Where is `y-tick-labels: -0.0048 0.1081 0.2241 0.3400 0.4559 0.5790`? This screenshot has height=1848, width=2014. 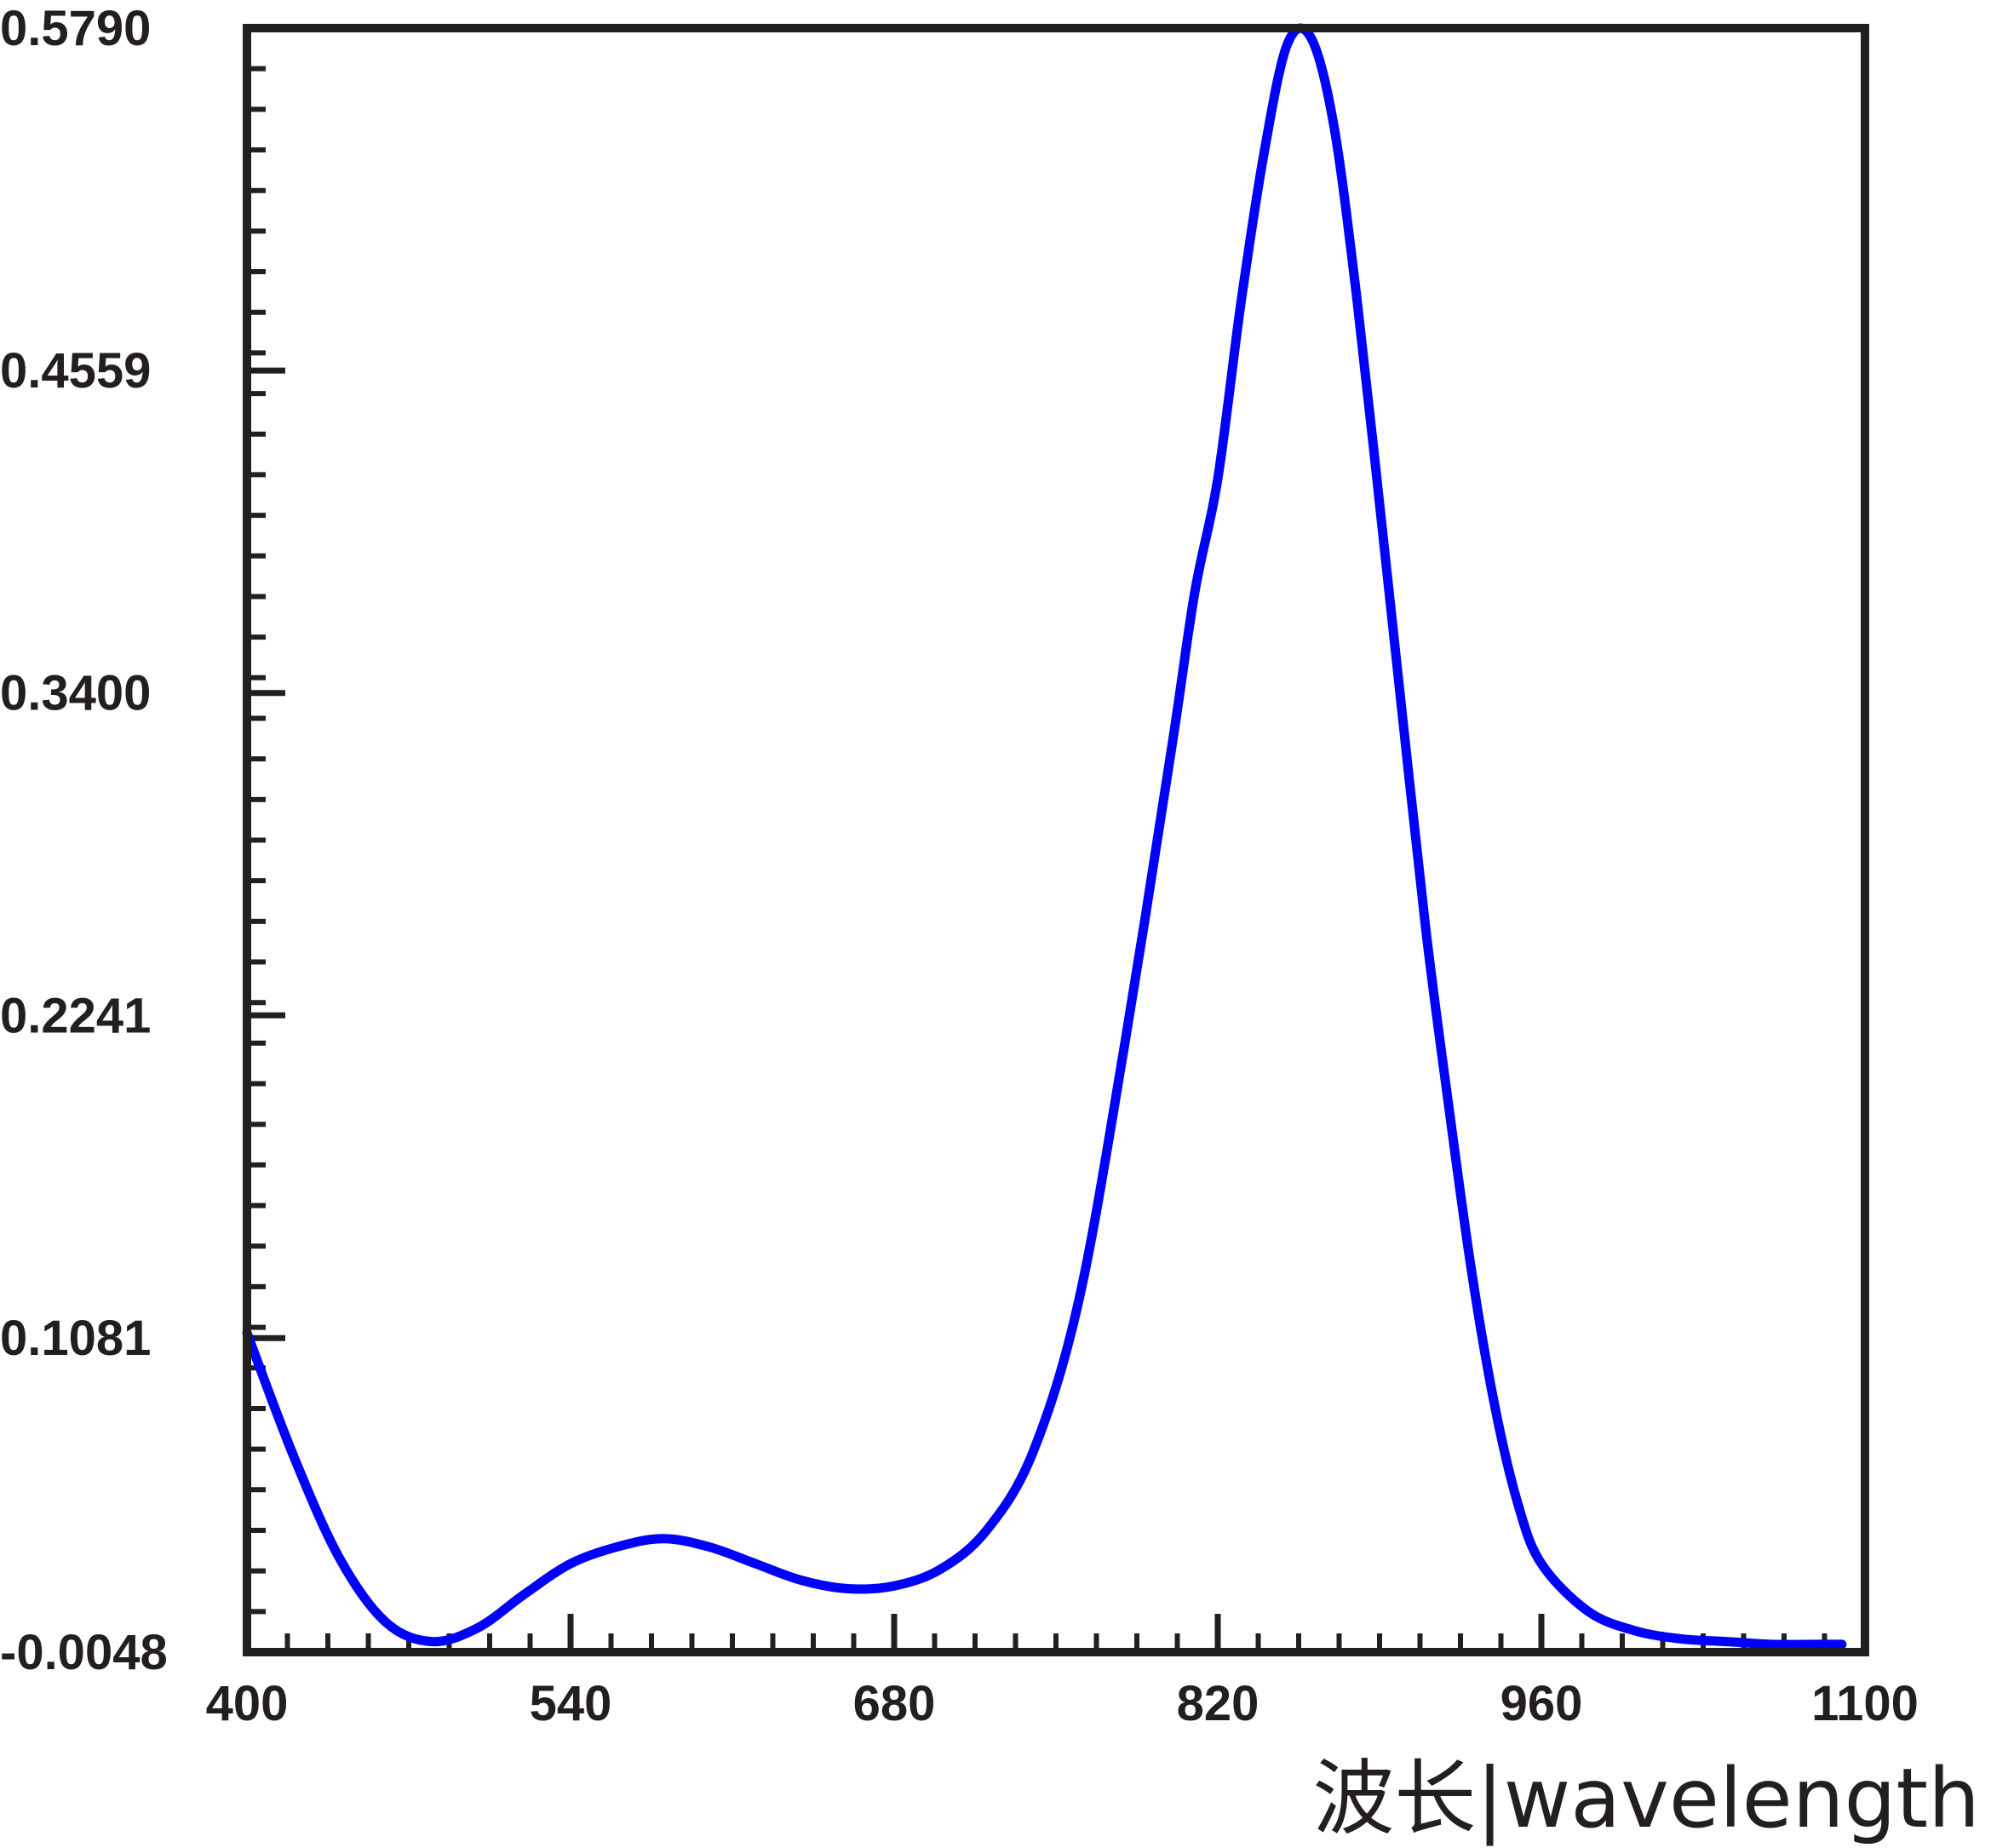 y-tick-labels: -0.0048 0.1081 0.2241 0.3400 0.4559 0.5790 is located at coordinates (84, 840).